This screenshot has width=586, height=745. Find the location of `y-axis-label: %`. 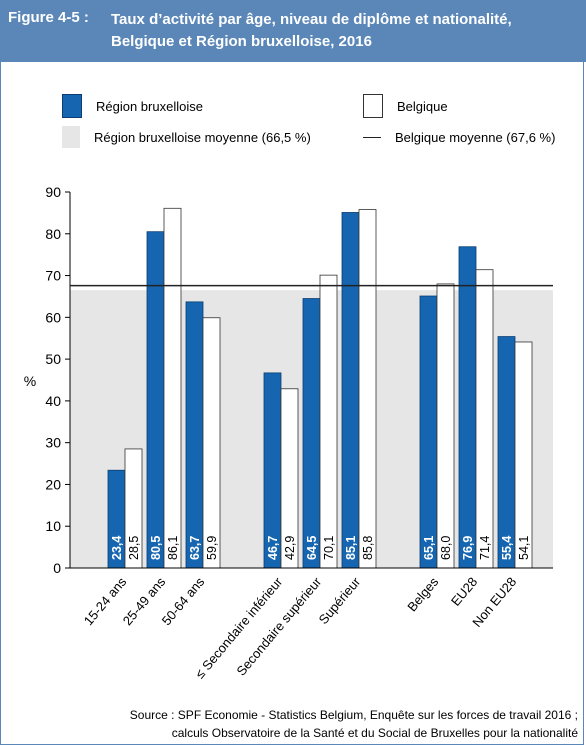

y-axis-label: % is located at coordinates (30, 381).